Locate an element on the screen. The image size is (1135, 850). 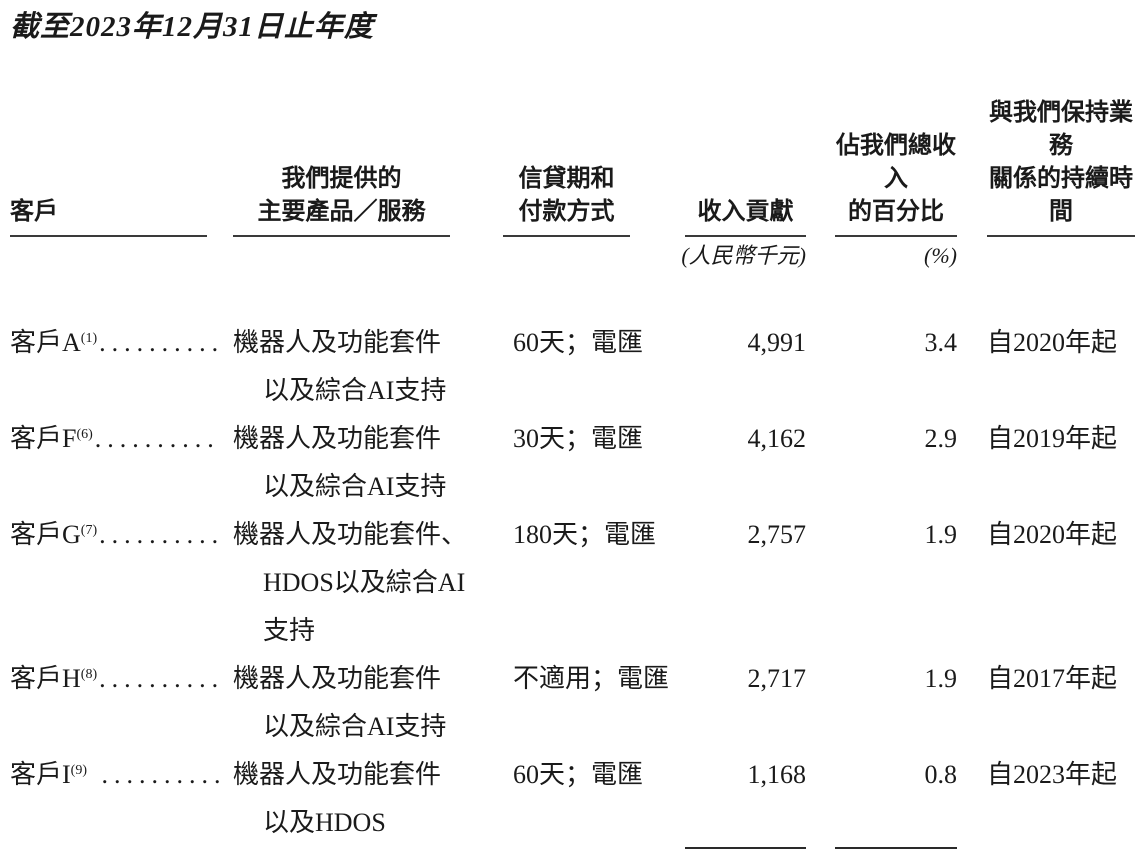
header-products: 我們提供的 主要產品／服務 is located at coordinates (341, 166).